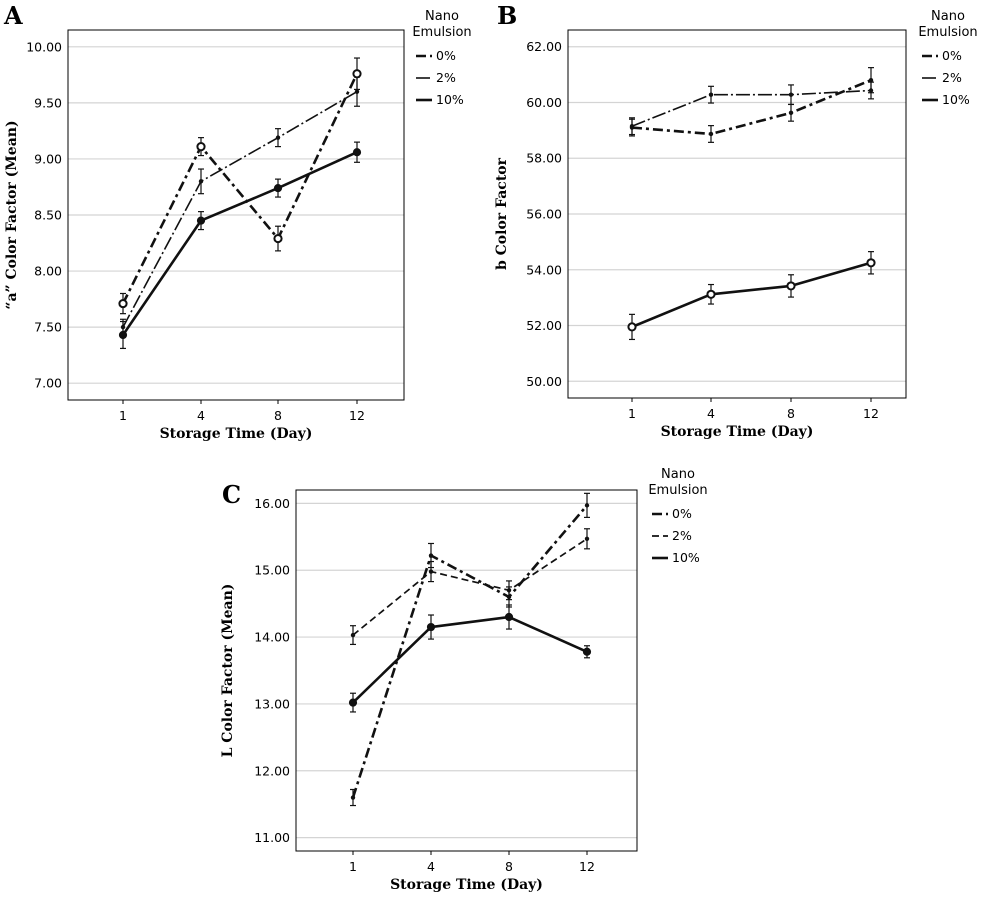 This screenshot has width=1000, height=897. I want to click on y-tick-label: 16.00, so click(272, 503).